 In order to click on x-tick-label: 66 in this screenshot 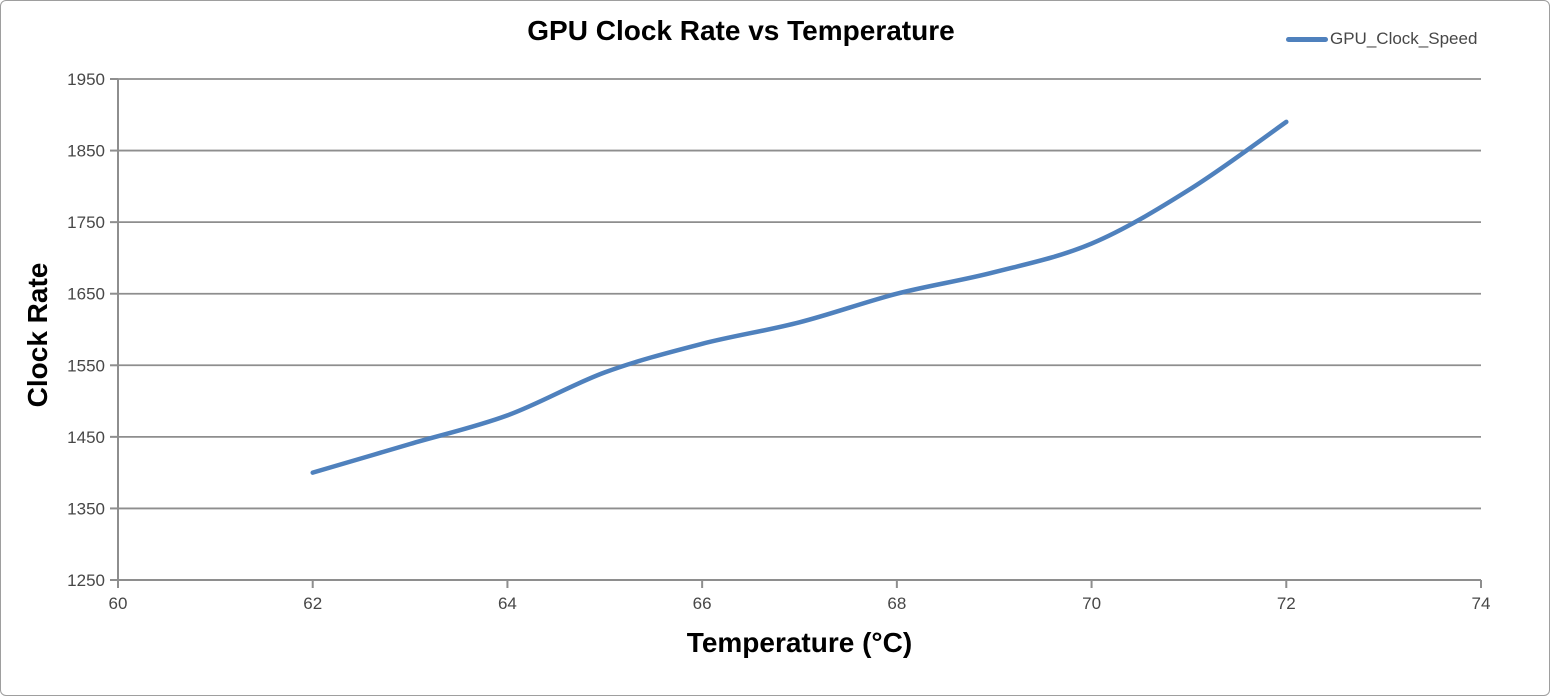, I will do `click(702, 603)`.